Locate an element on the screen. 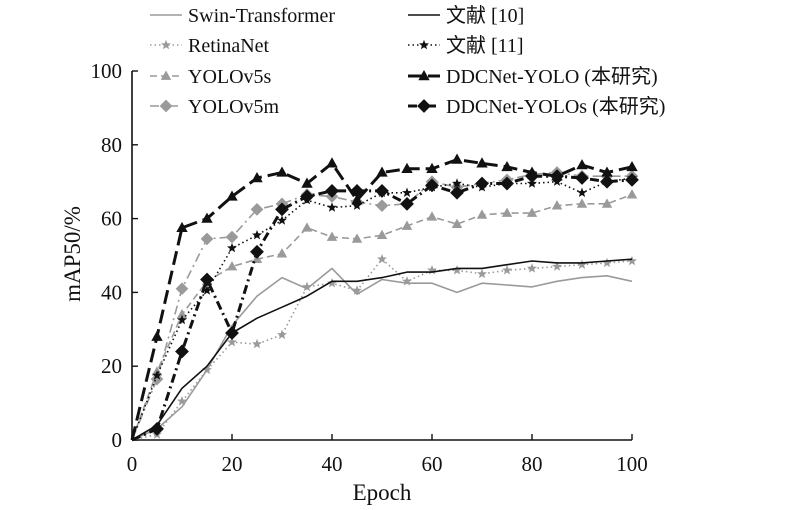 The image size is (800, 510). legend-label: Swin-Transformer is located at coordinates (261, 16).